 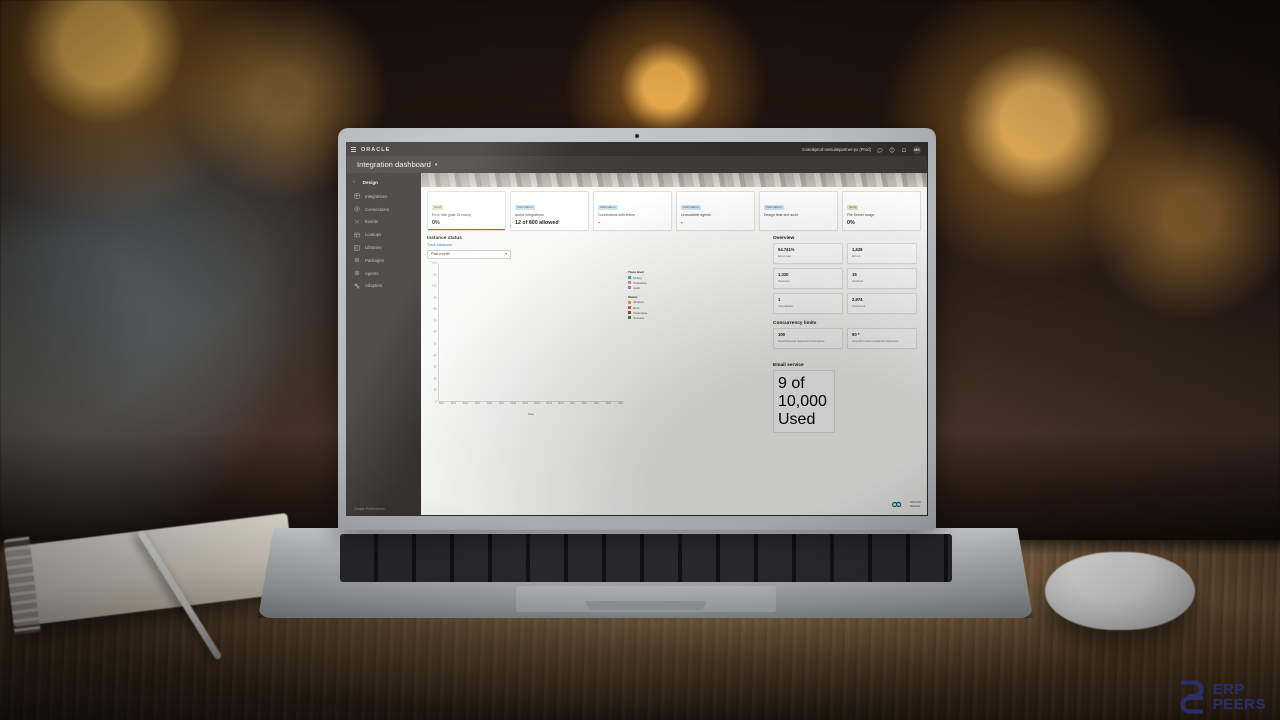 I want to click on chart-x-tick: 09/07, so click(x=501, y=403).